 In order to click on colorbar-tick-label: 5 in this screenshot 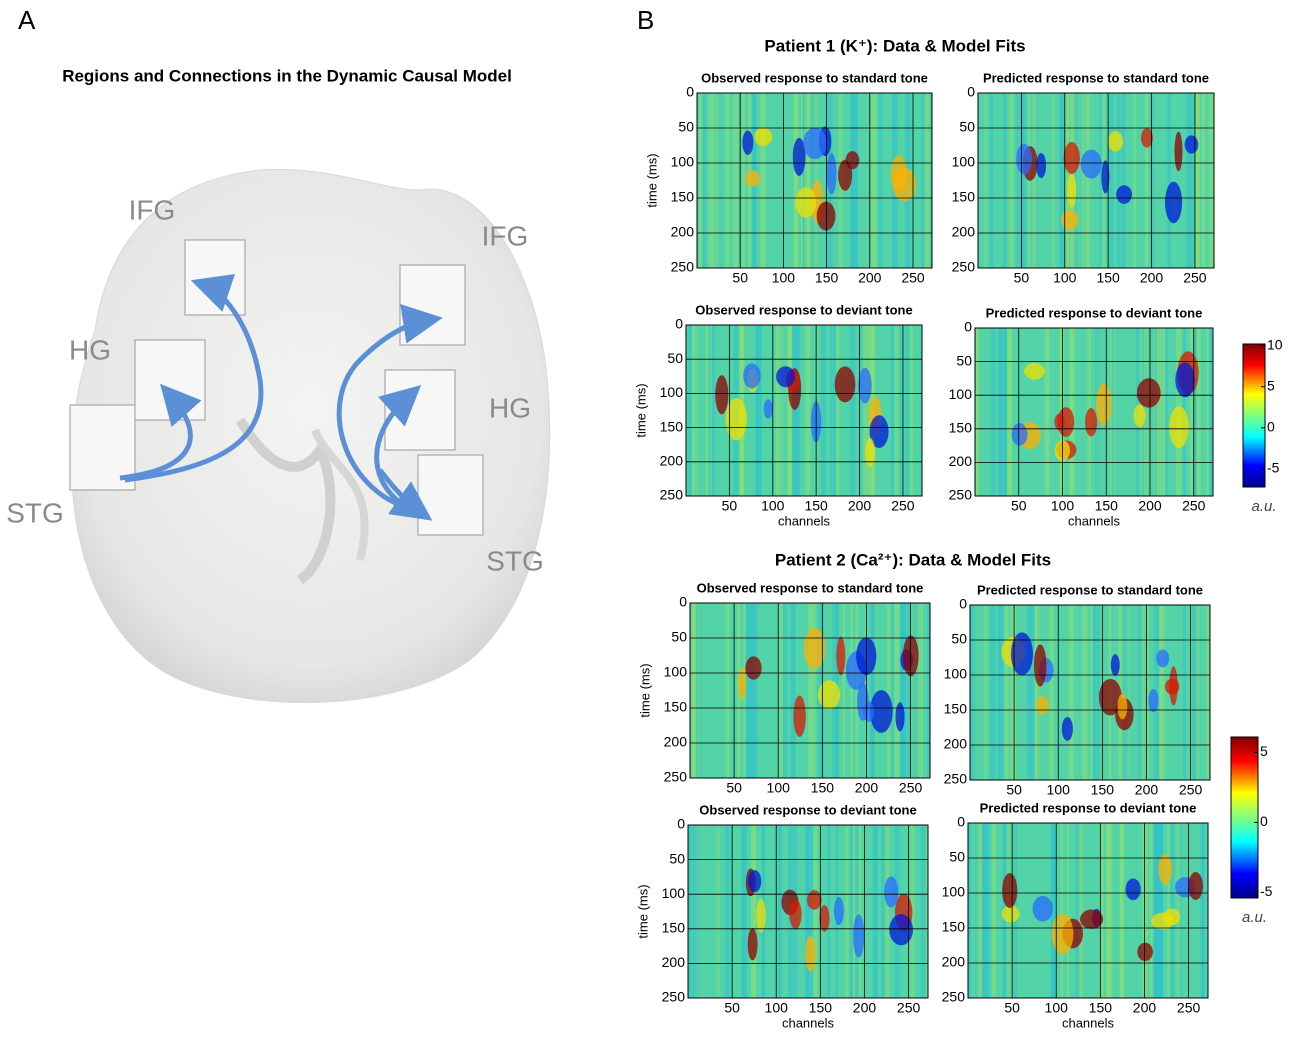, I will do `click(1264, 751)`.